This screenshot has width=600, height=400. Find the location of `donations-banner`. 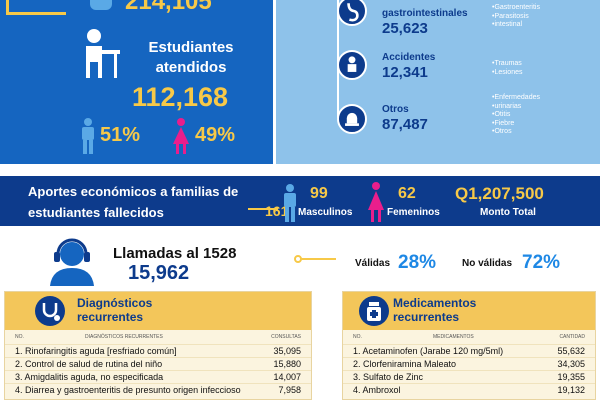

donations-banner is located at coordinates (300, 201).